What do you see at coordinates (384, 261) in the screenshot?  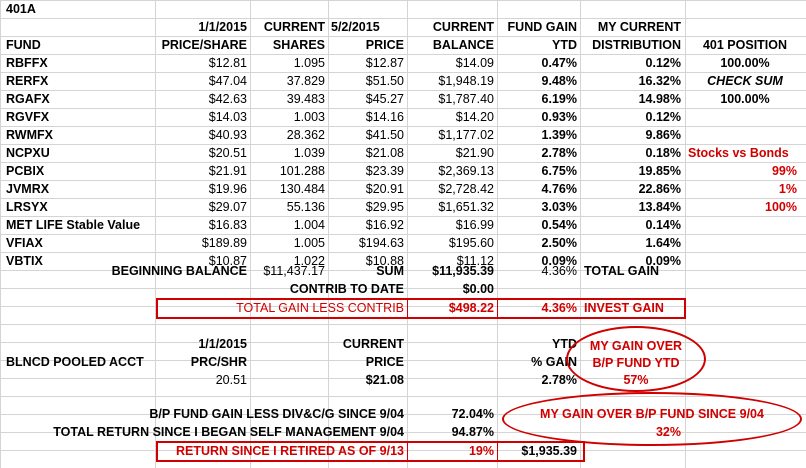 I see `fund-cur-price-cell: $10.88` at bounding box center [384, 261].